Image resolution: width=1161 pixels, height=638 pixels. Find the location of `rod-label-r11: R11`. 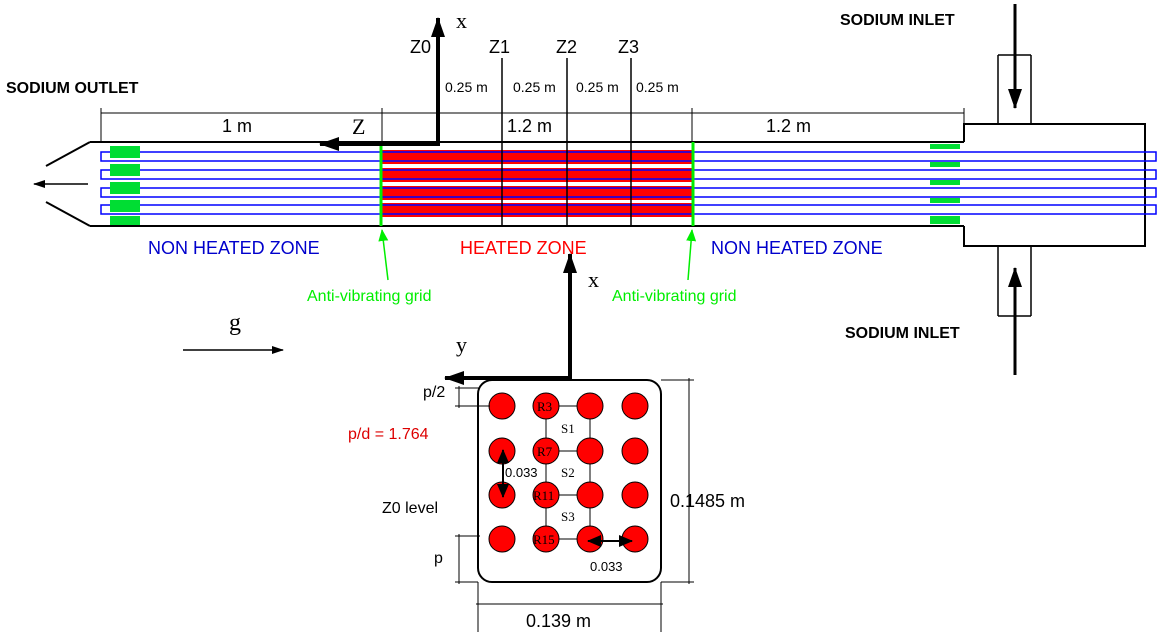

rod-label-r11: R11 is located at coordinates (543, 495).